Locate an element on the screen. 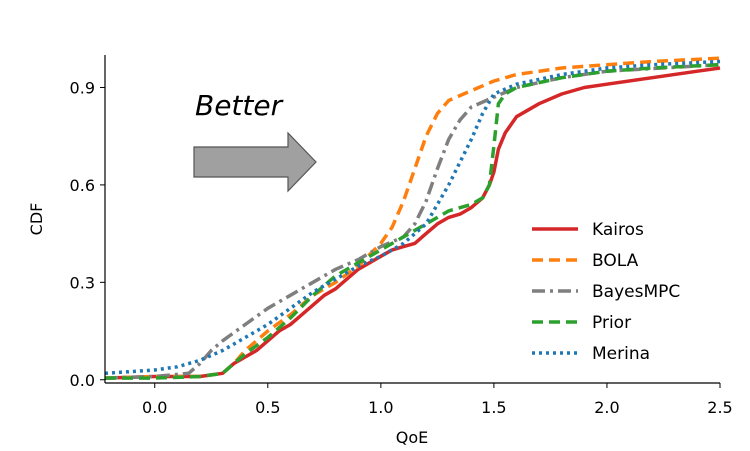 This screenshot has height=451, width=750. x-ticks: 0.0 0.5 1.0 1.5 2.0 2.5 is located at coordinates (437, 400).